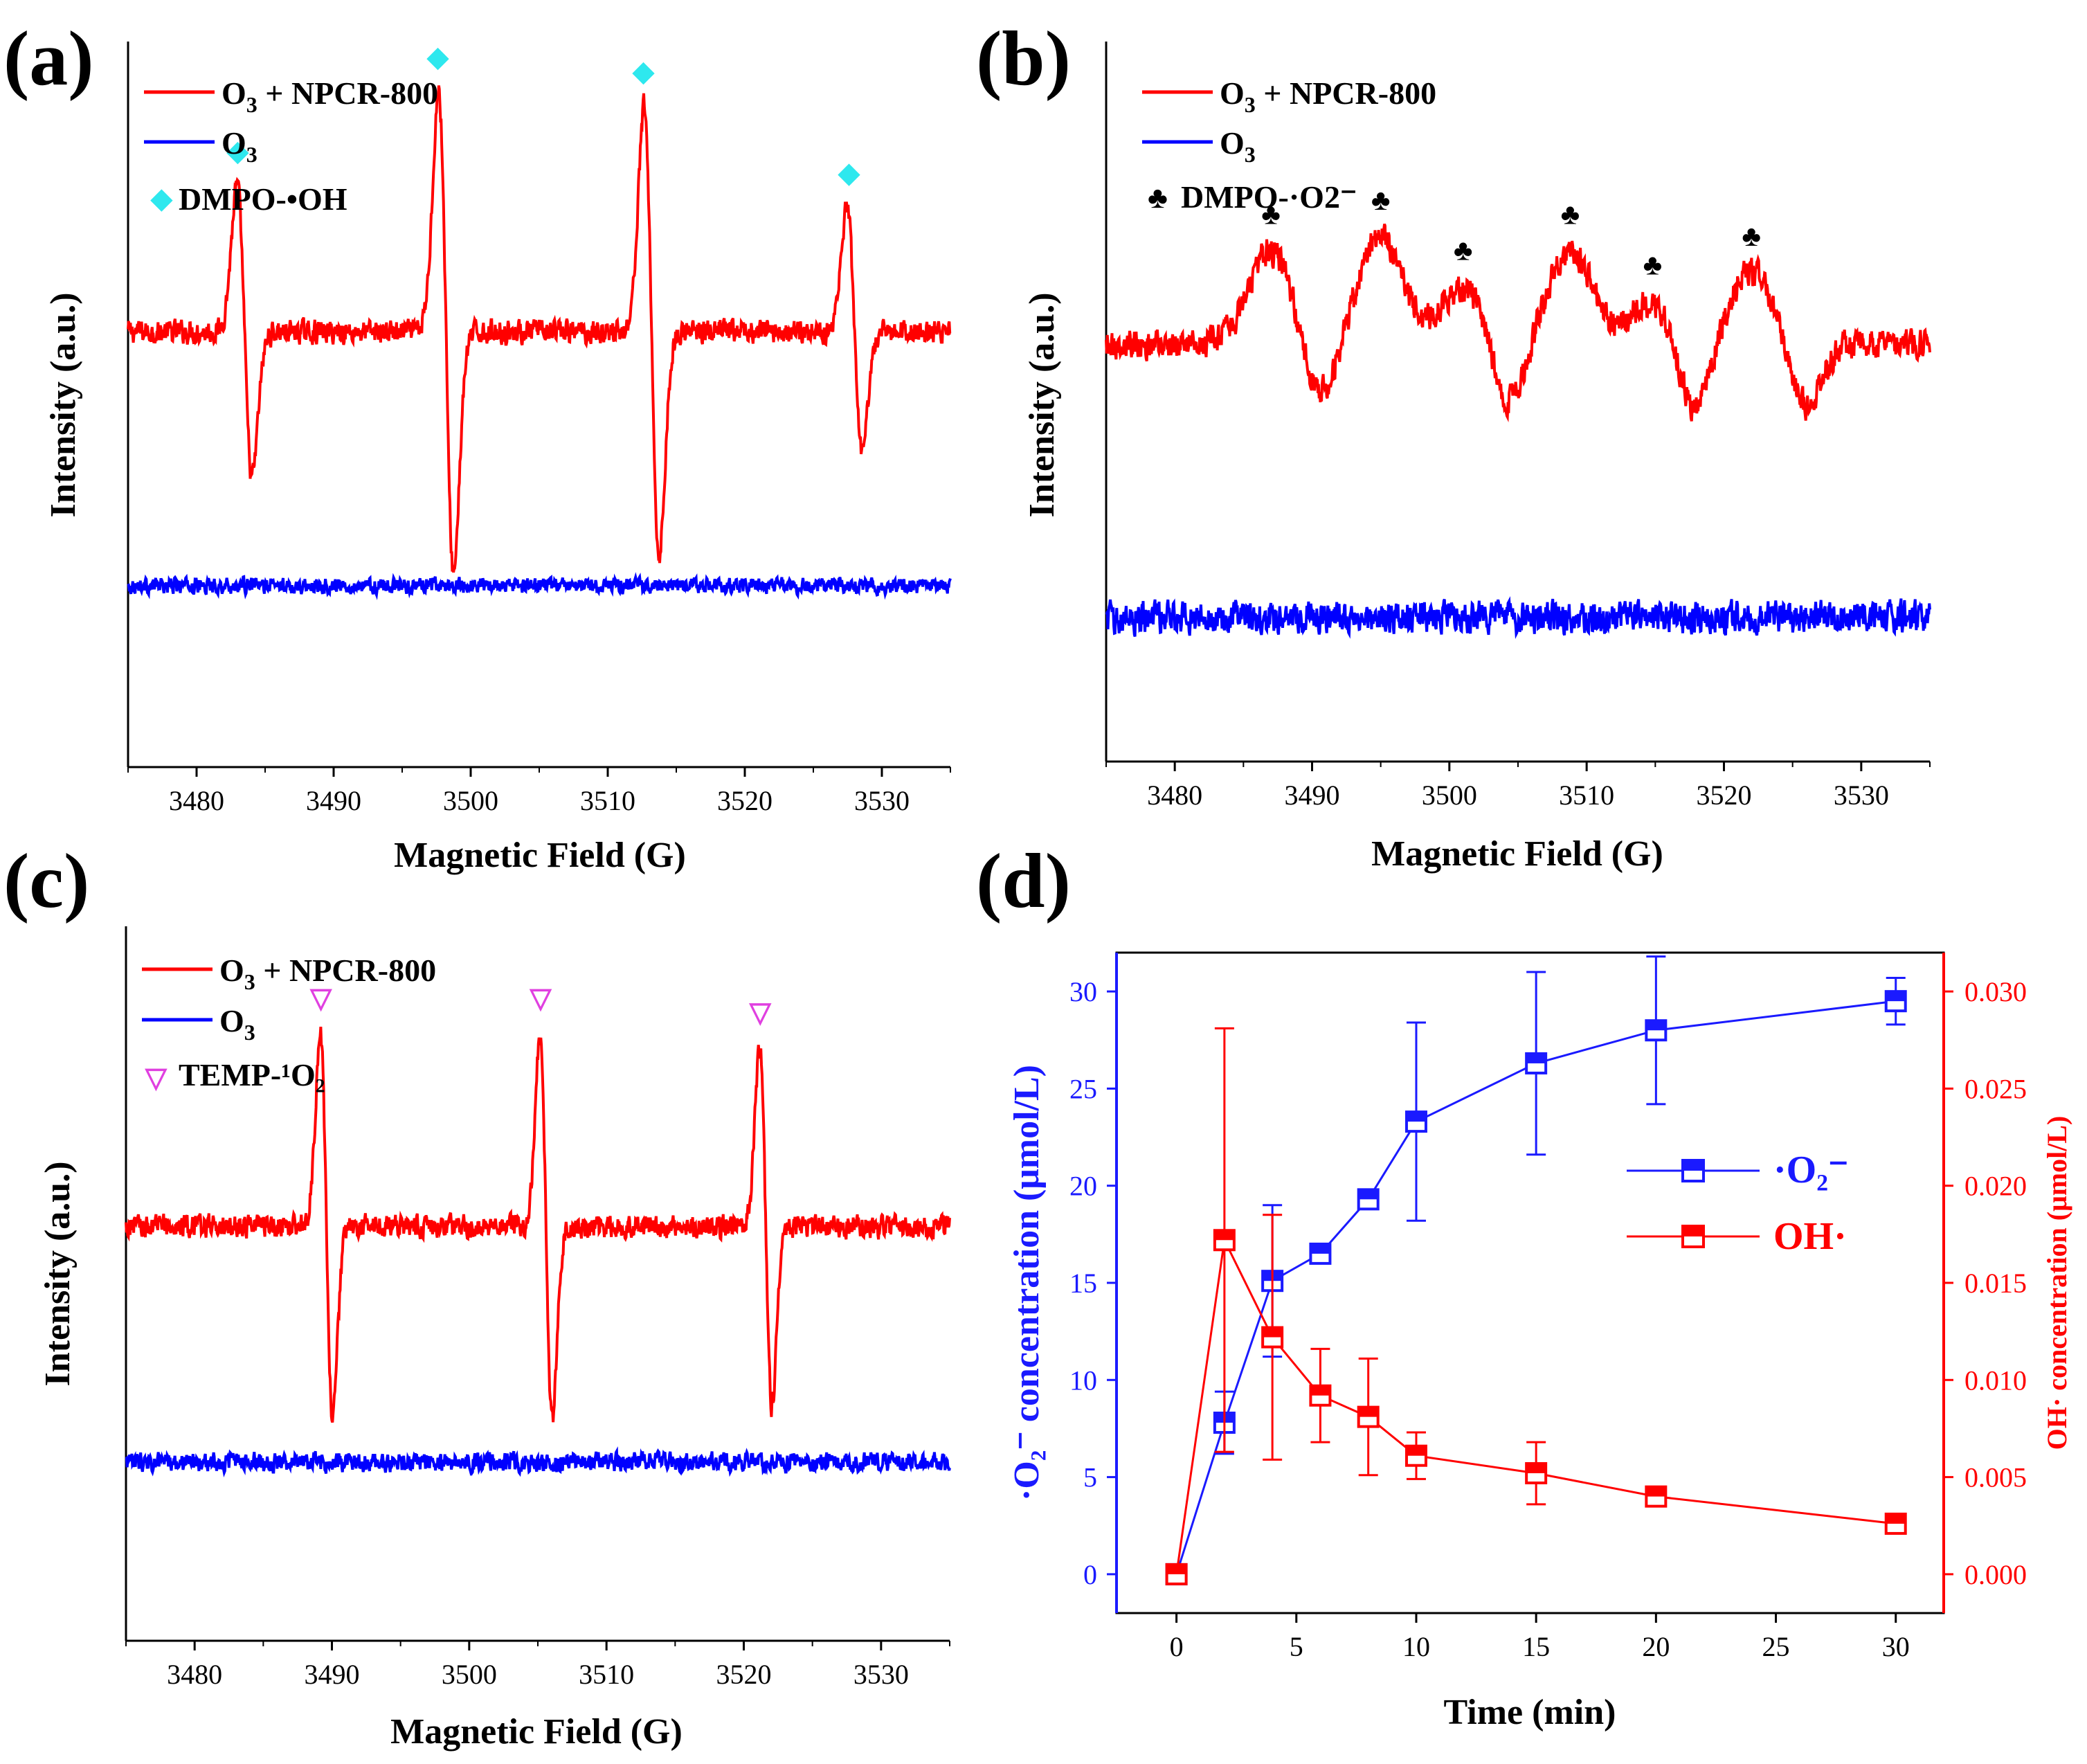 This screenshot has height=1764, width=2087. What do you see at coordinates (1158, 198) in the screenshot?
I see `legend-marker-club-icon: ♣` at bounding box center [1158, 198].